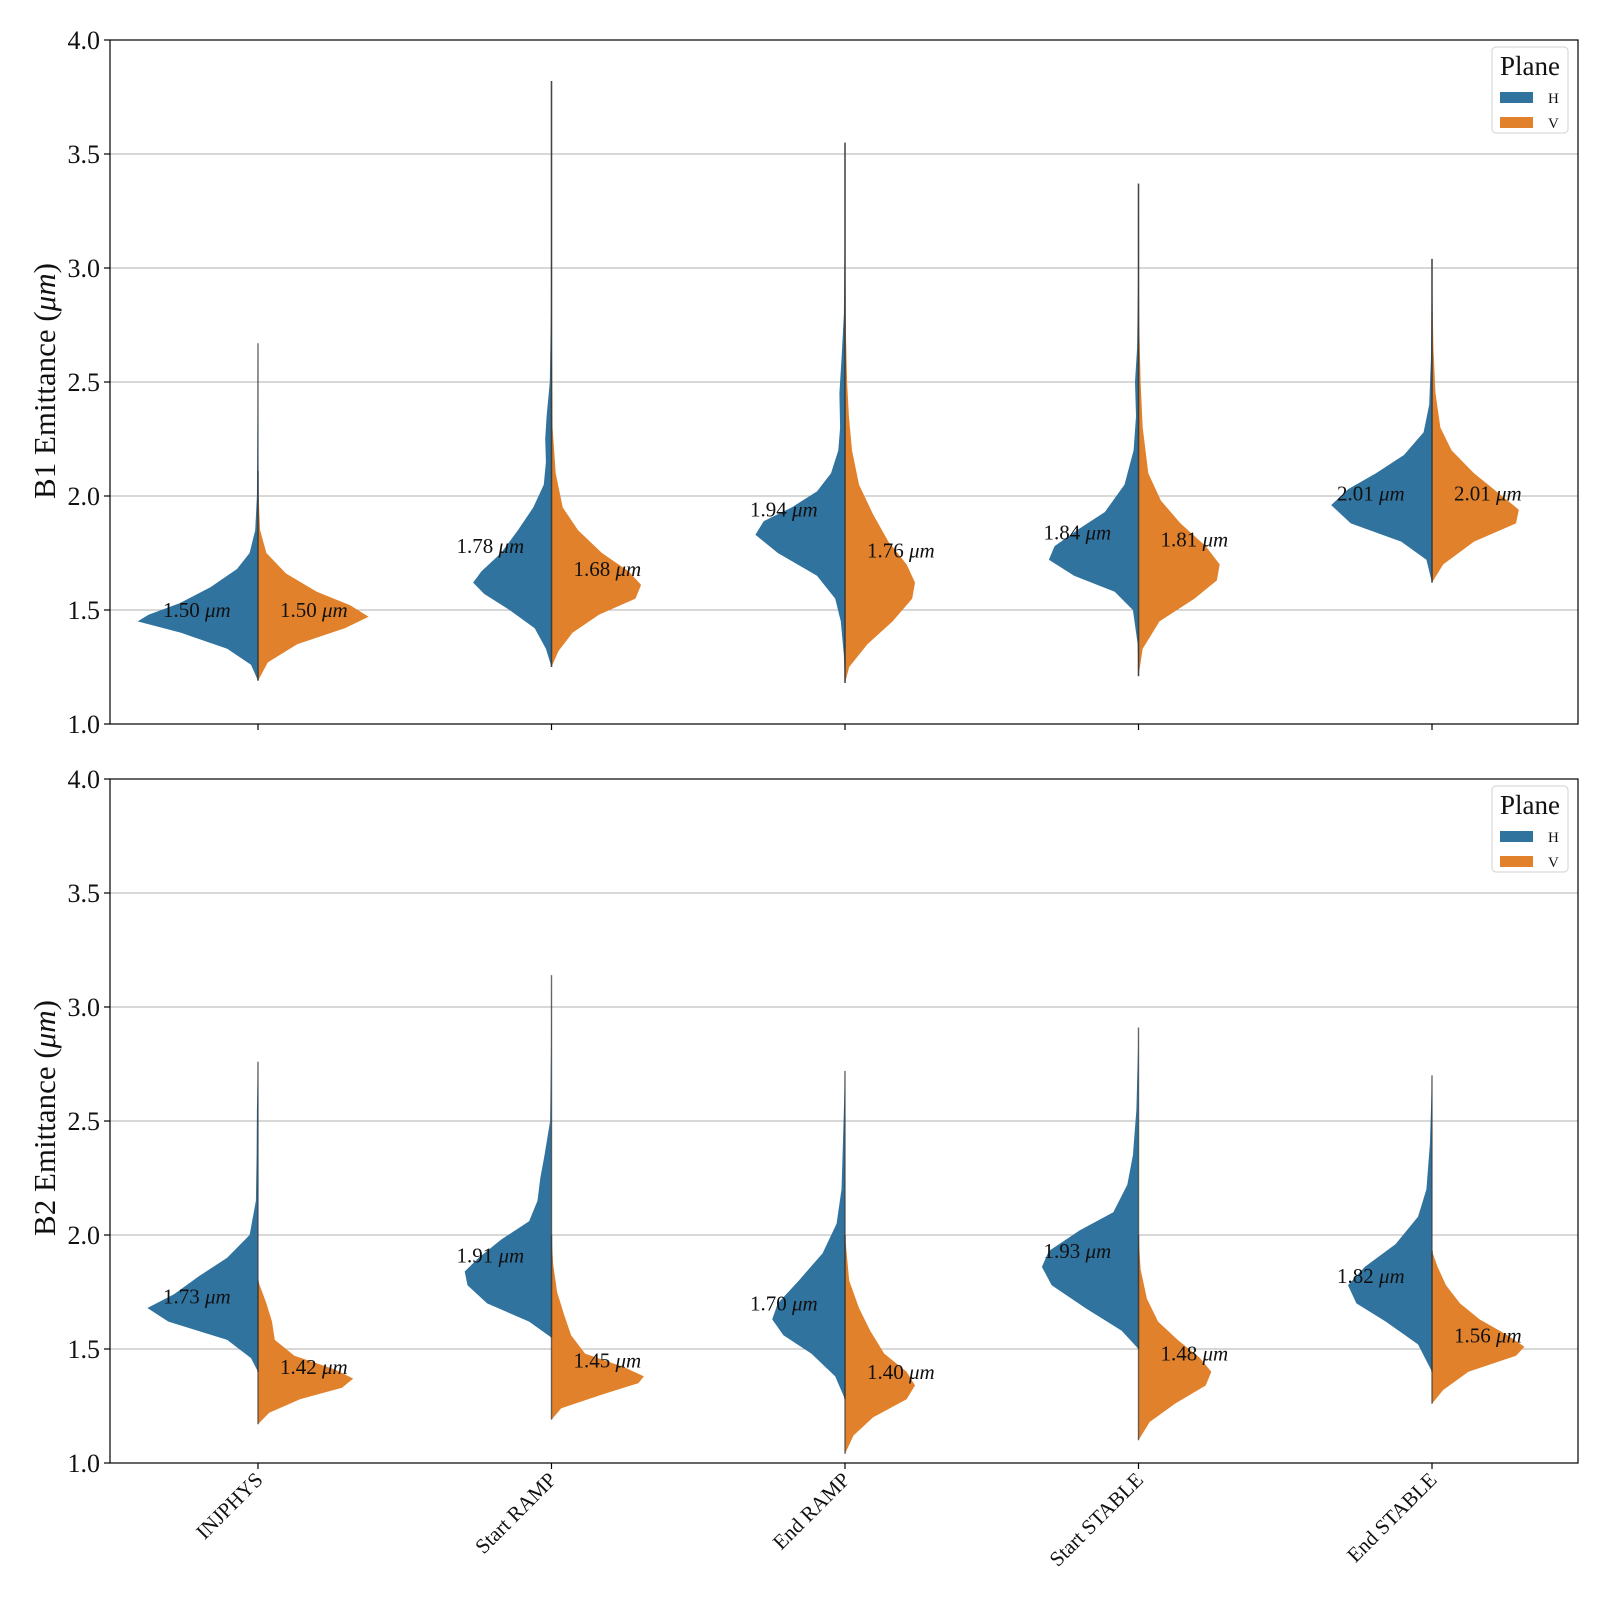 This screenshot has width=1600, height=1605. I want to click on median-label-b2-start-ramp-v: 1.45 μm, so click(608, 1360).